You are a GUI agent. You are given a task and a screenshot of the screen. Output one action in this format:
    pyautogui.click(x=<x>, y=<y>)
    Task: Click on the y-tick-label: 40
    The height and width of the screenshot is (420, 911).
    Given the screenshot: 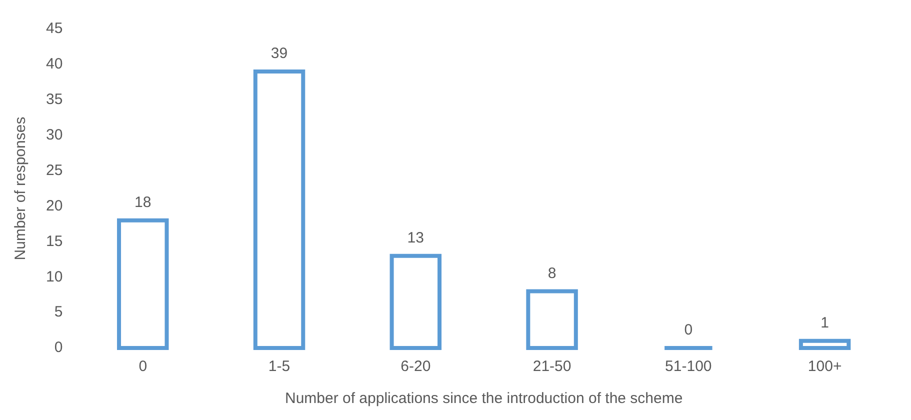 What is the action you would take?
    pyautogui.click(x=54, y=64)
    